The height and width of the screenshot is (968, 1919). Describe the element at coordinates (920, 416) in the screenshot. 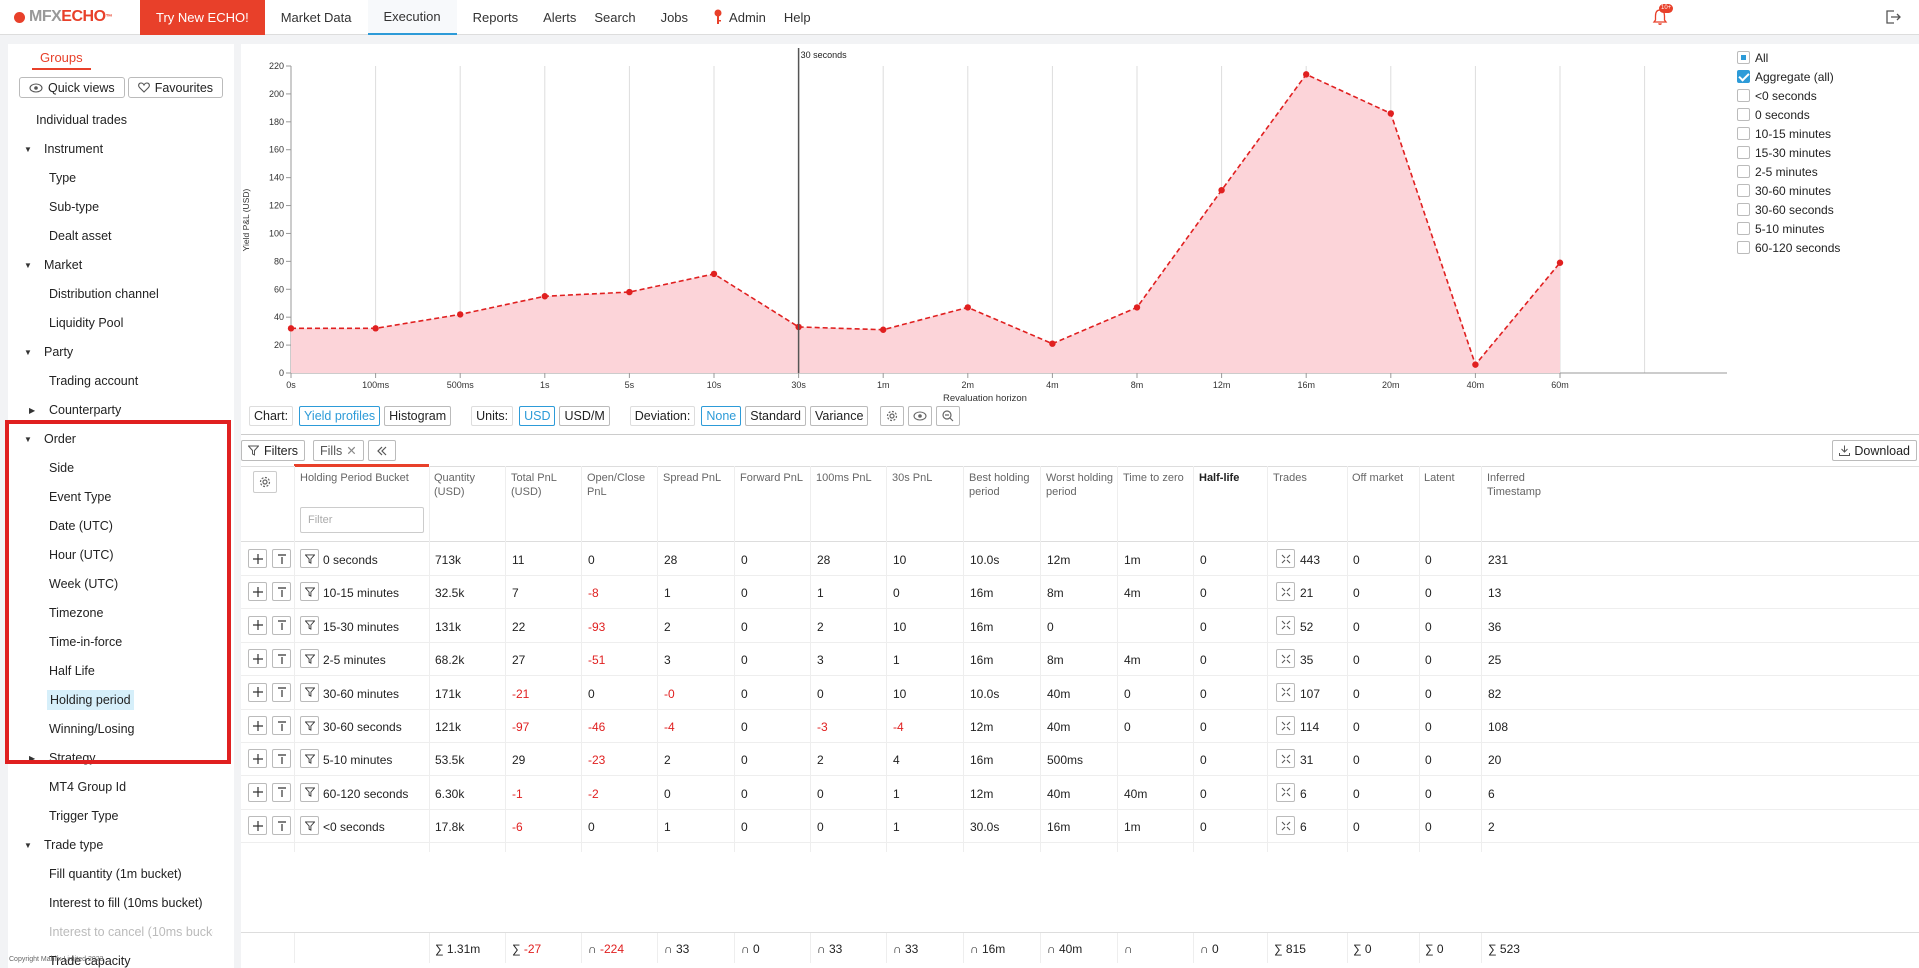

I see `chart-visibility-button` at that location.